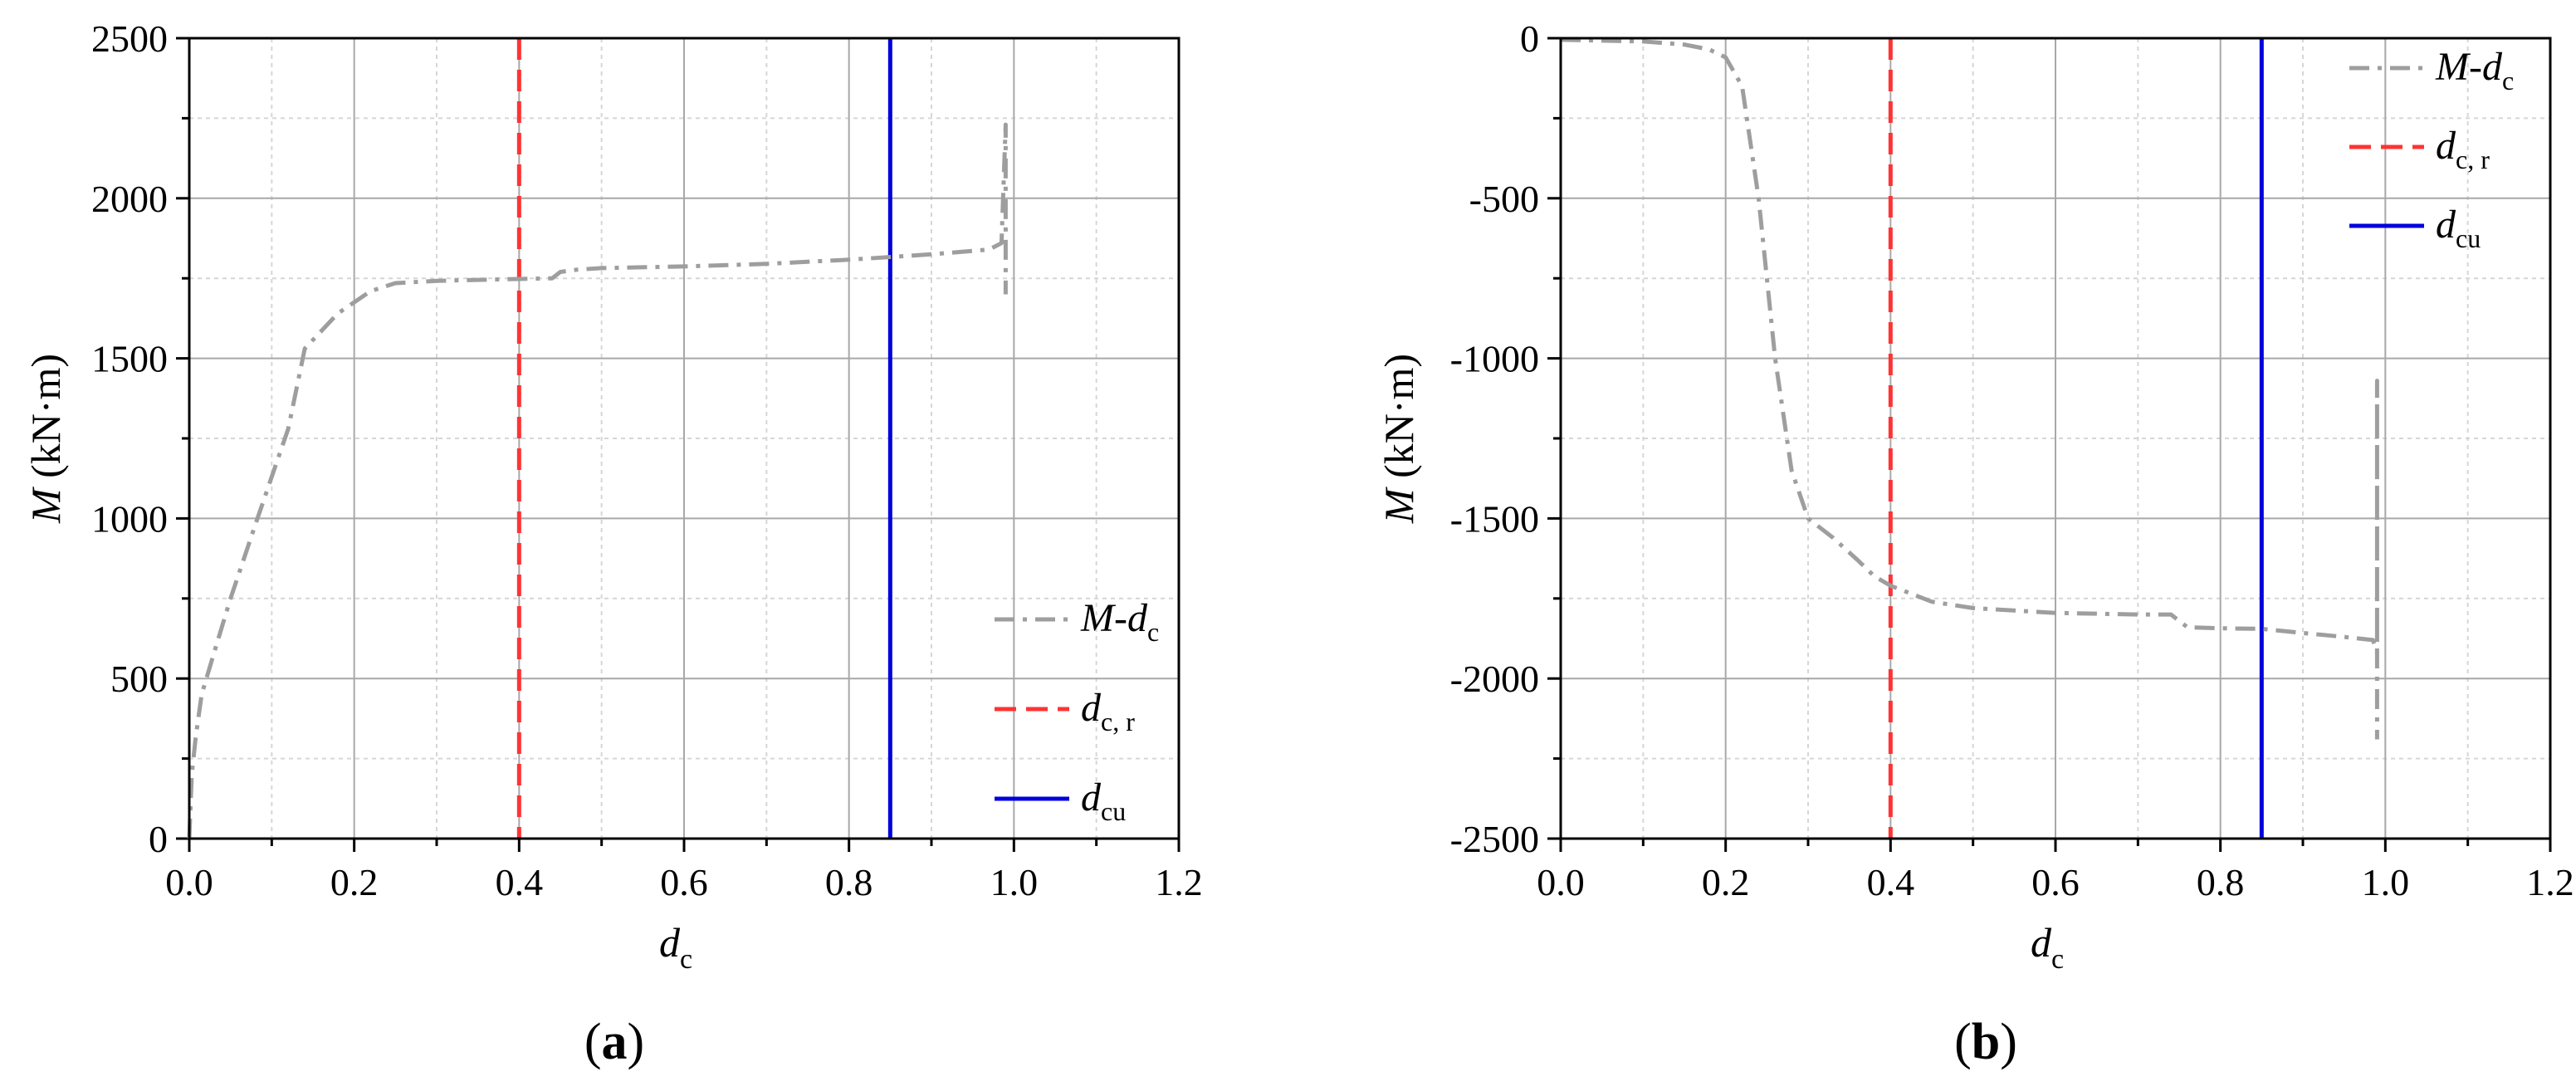 The image size is (2576, 1091). Describe the element at coordinates (1504, 199) in the screenshot. I see `y-tick-label: -500` at that location.